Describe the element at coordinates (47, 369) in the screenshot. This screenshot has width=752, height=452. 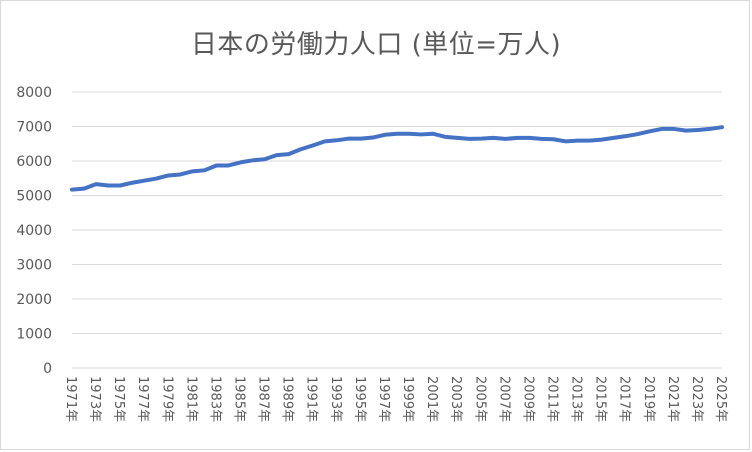
I see `y-tick-label: 0` at that location.